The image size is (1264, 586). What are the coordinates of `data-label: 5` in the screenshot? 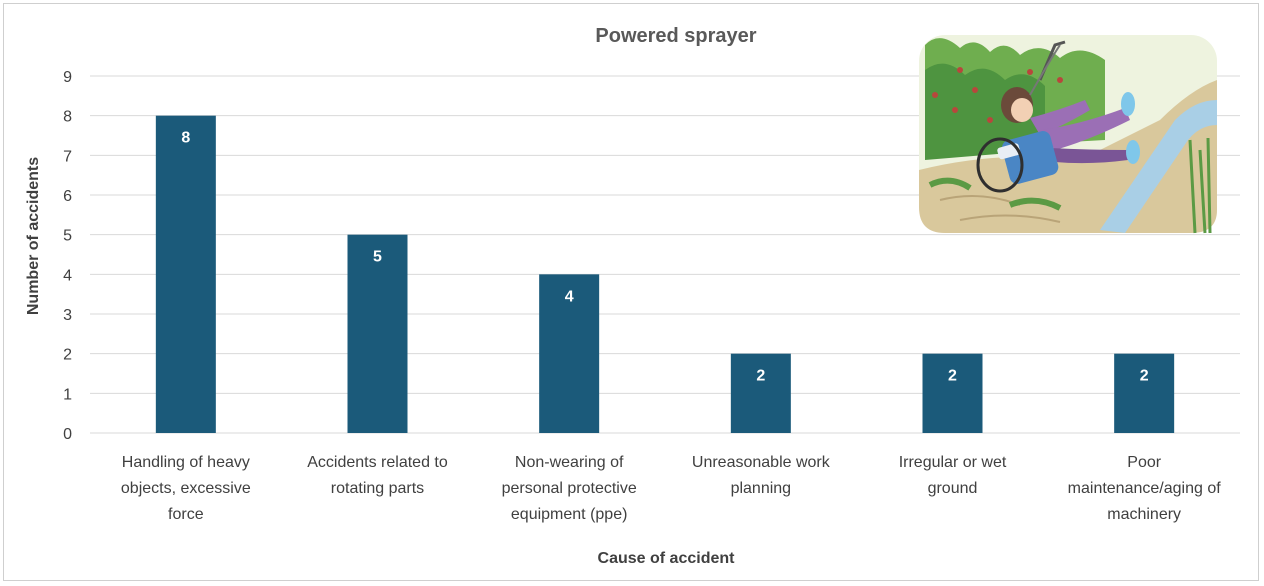 It's located at (377, 257).